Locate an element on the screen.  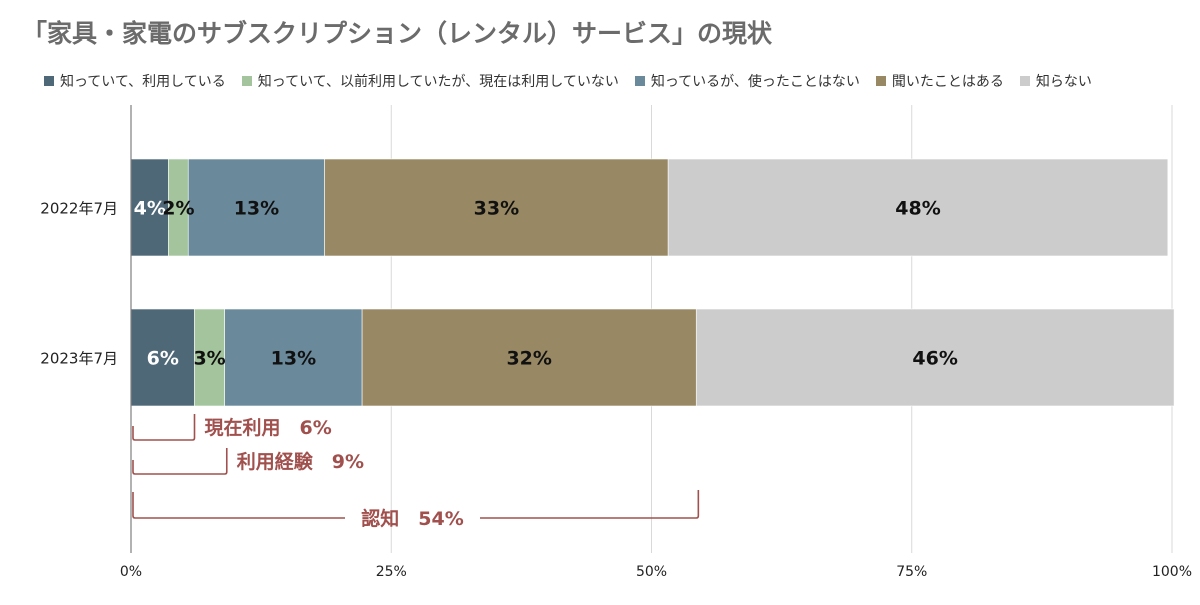
x-tick-label: 100% is located at coordinates (1172, 572).